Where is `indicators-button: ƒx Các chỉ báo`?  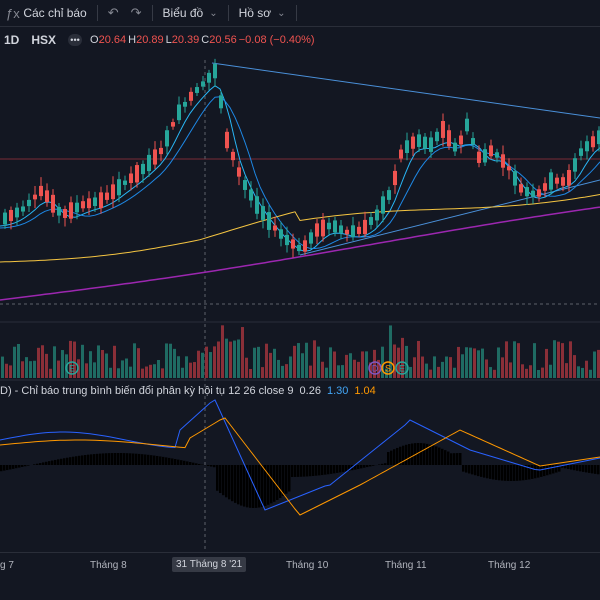 indicators-button: ƒx Các chỉ báo is located at coordinates (46, 13).